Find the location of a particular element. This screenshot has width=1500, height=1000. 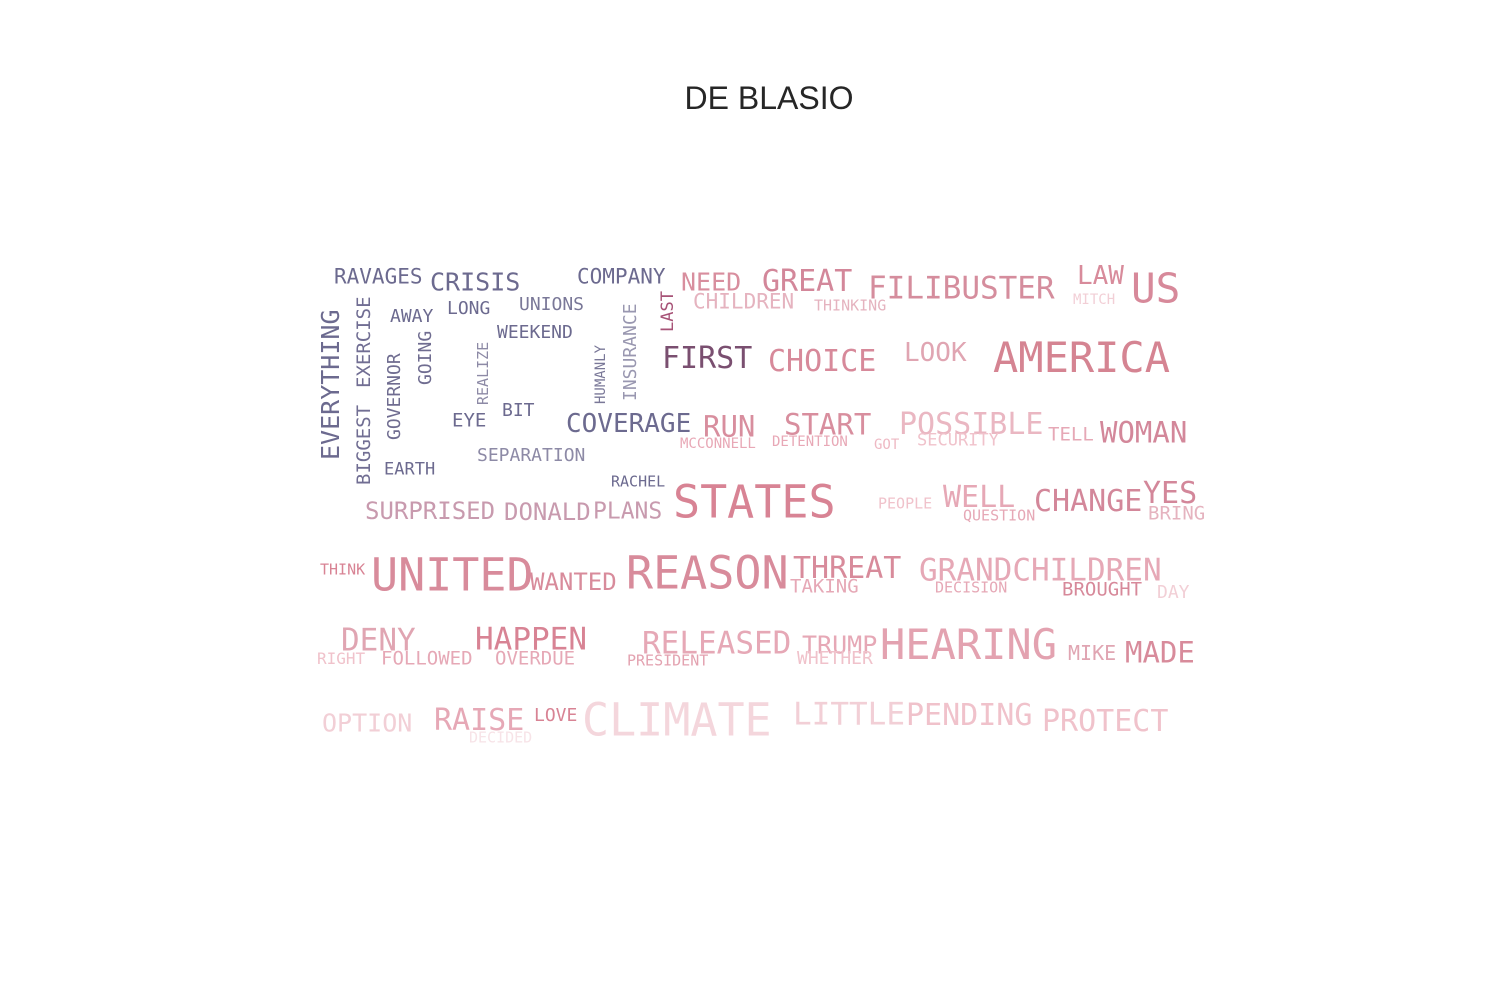

word-company: COMPANY is located at coordinates (621, 276).